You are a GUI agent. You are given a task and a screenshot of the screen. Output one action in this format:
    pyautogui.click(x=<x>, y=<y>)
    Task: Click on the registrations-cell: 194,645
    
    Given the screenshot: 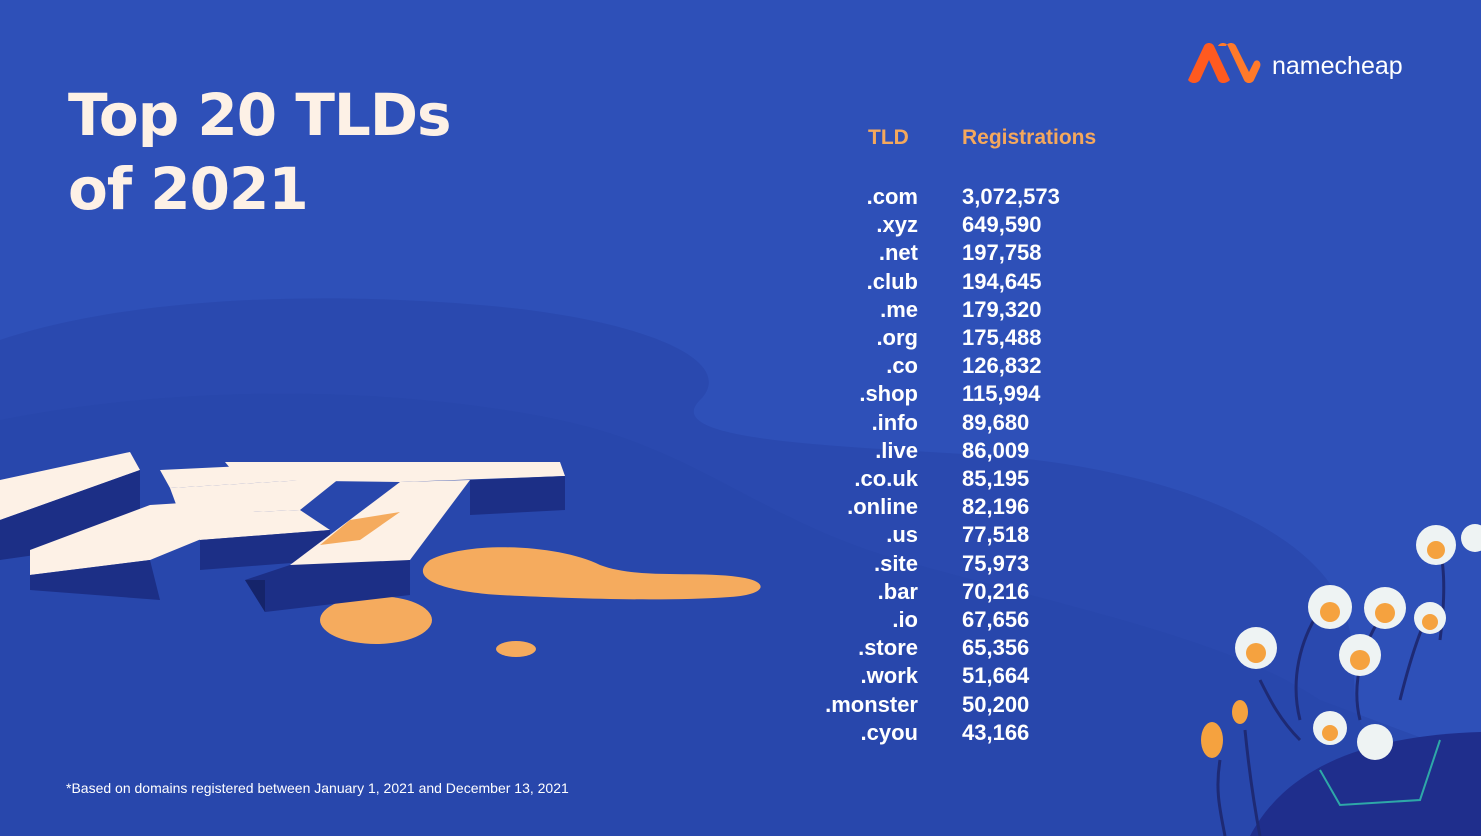 What is the action you would take?
    pyautogui.click(x=1002, y=281)
    